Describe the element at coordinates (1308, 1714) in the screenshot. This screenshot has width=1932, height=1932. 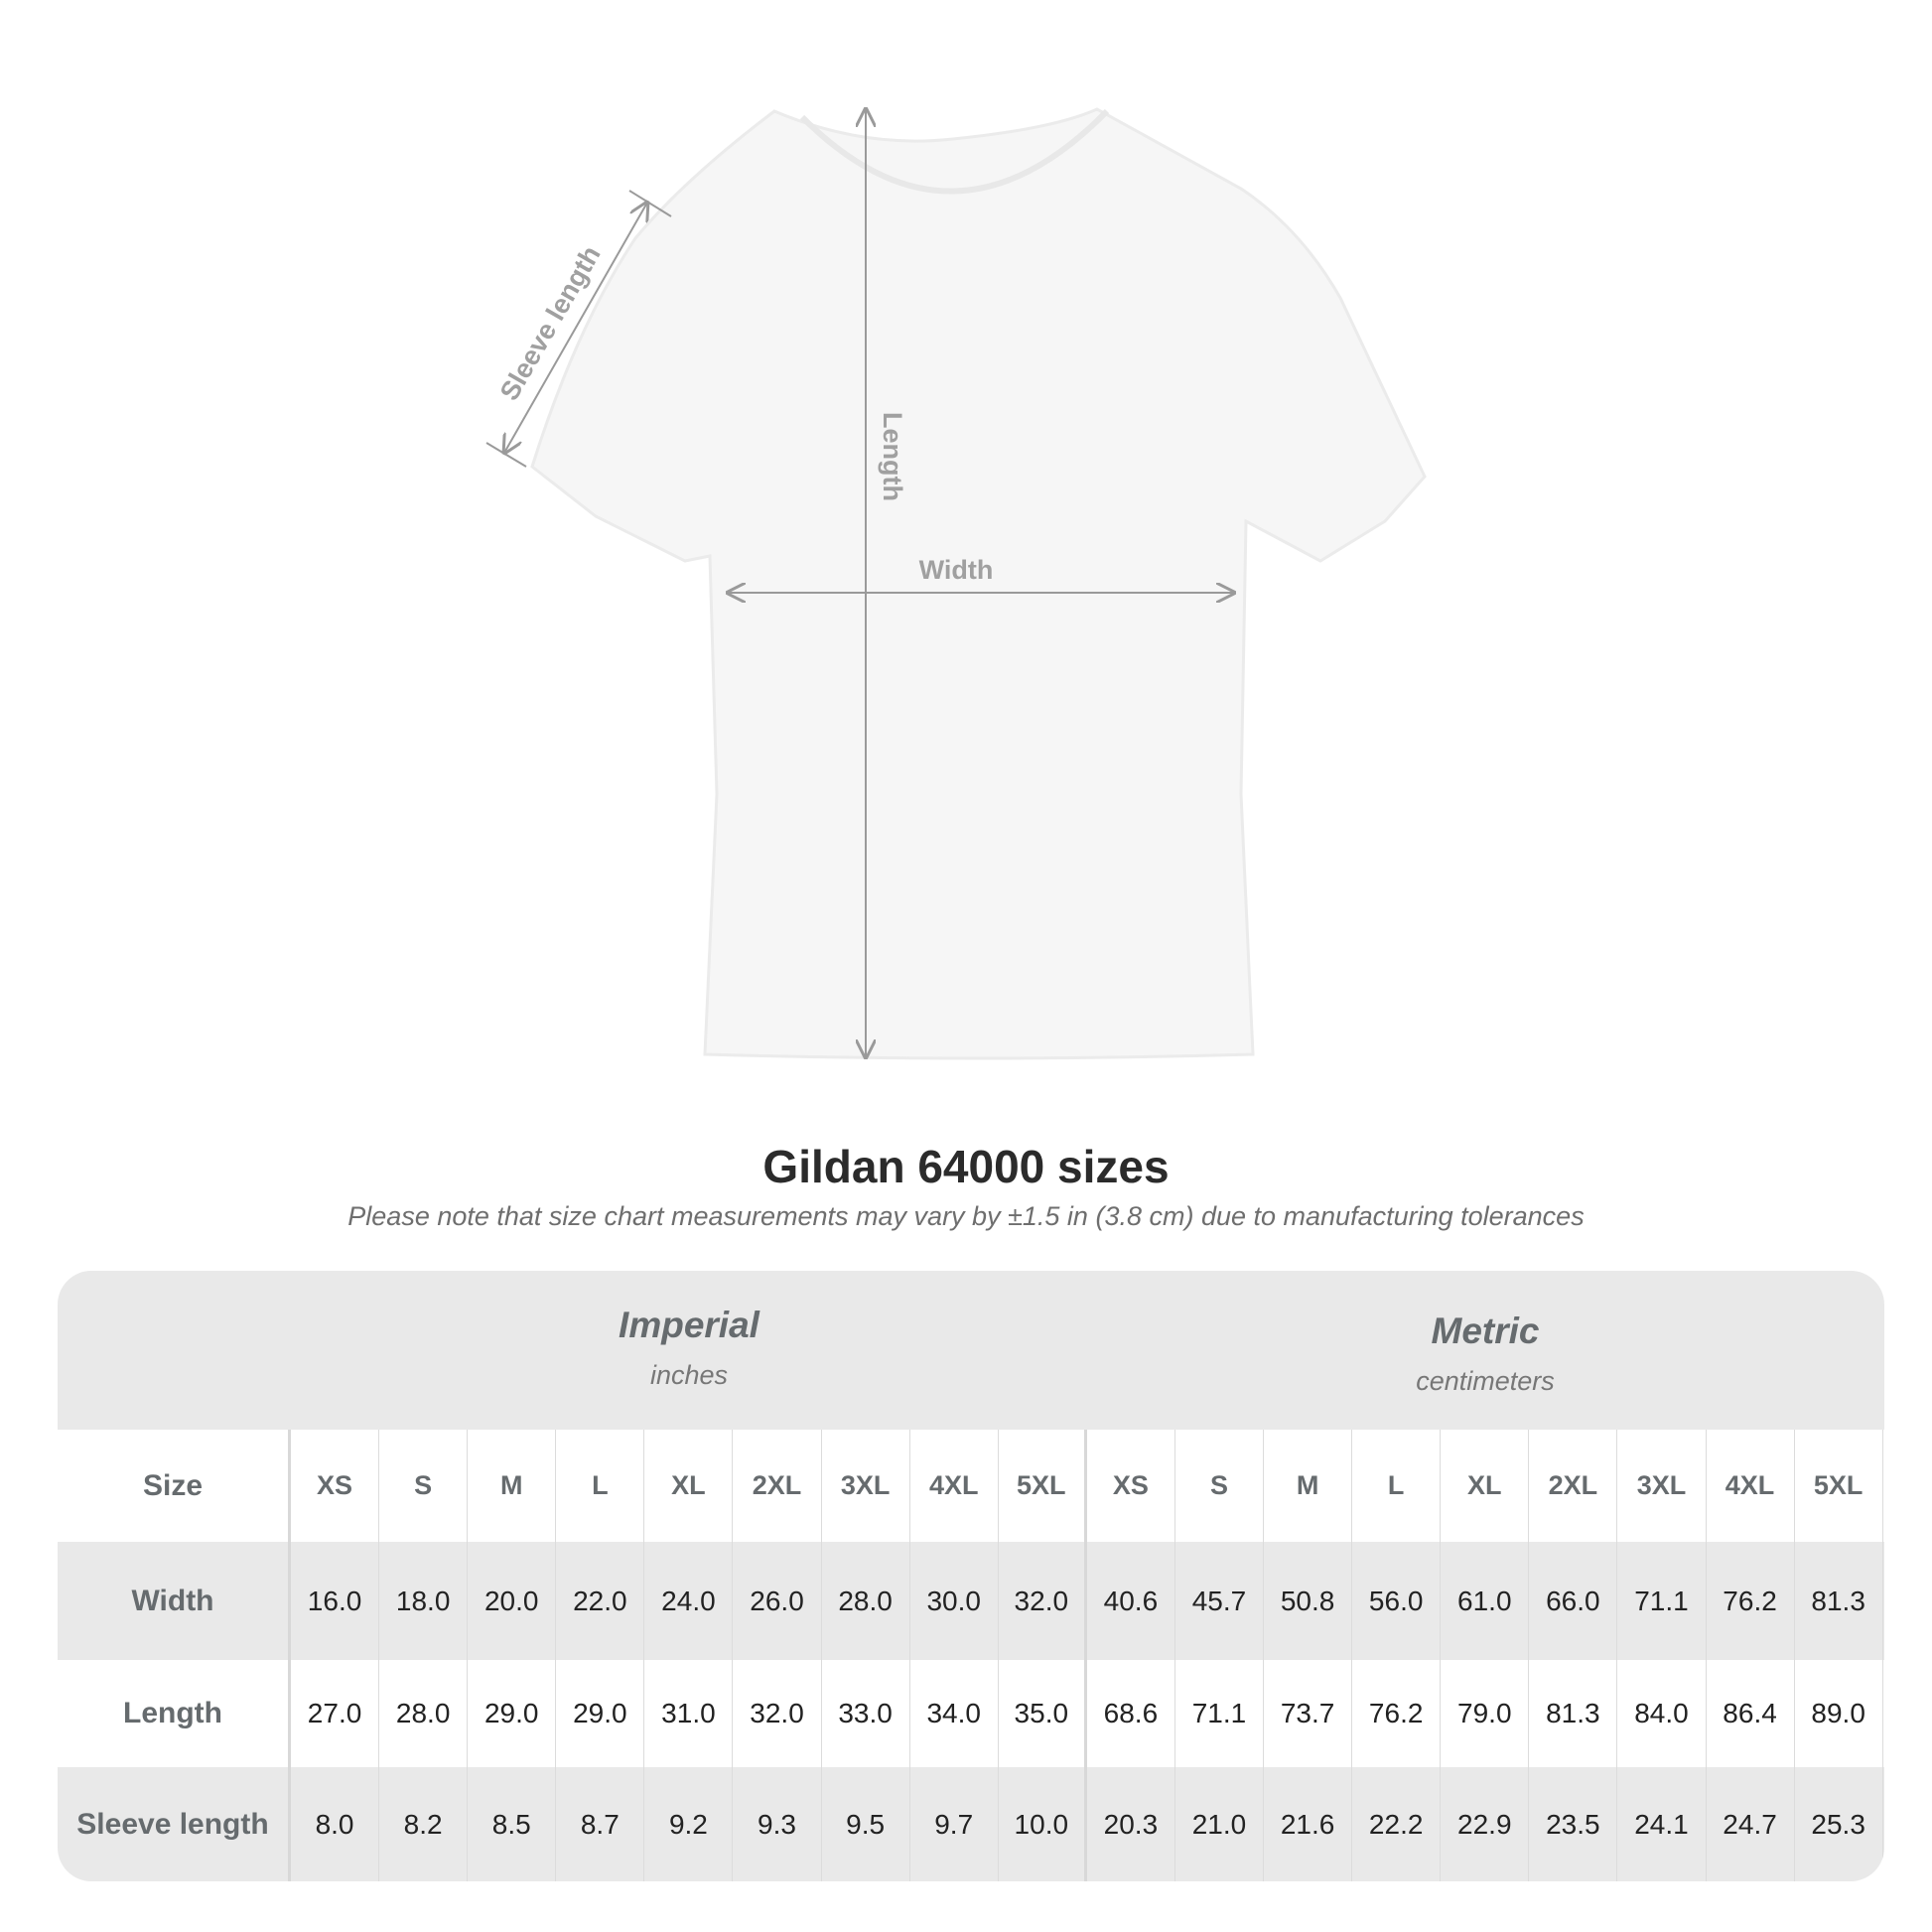
I see `metric-value: 73.7` at that location.